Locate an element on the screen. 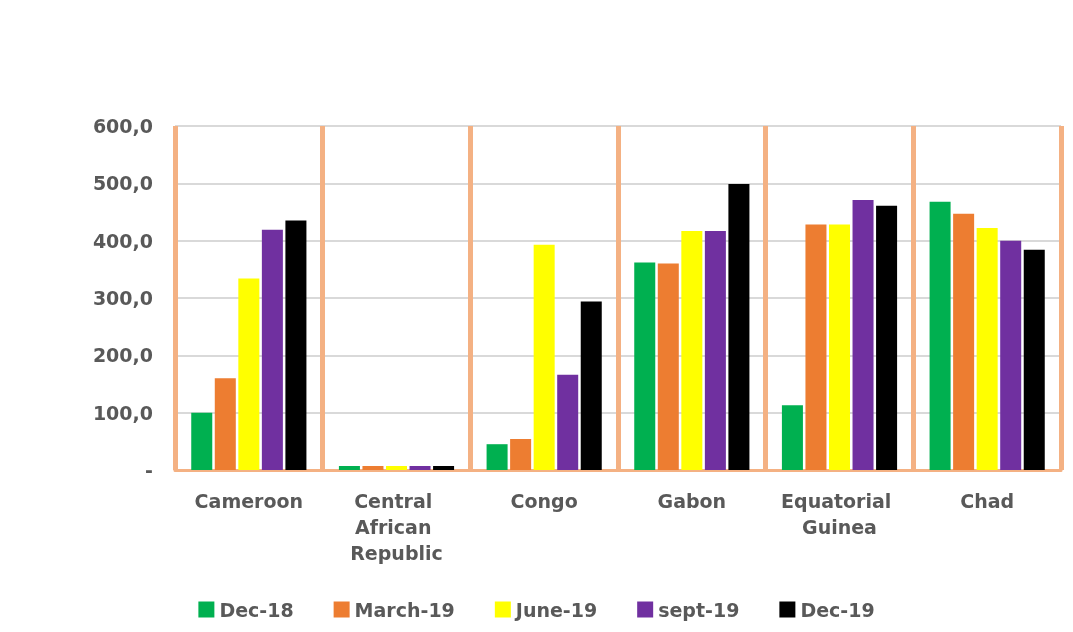 The width and height of the screenshot is (1073, 632). x-tick-label: Equatorial Guinea is located at coordinates (839, 514).